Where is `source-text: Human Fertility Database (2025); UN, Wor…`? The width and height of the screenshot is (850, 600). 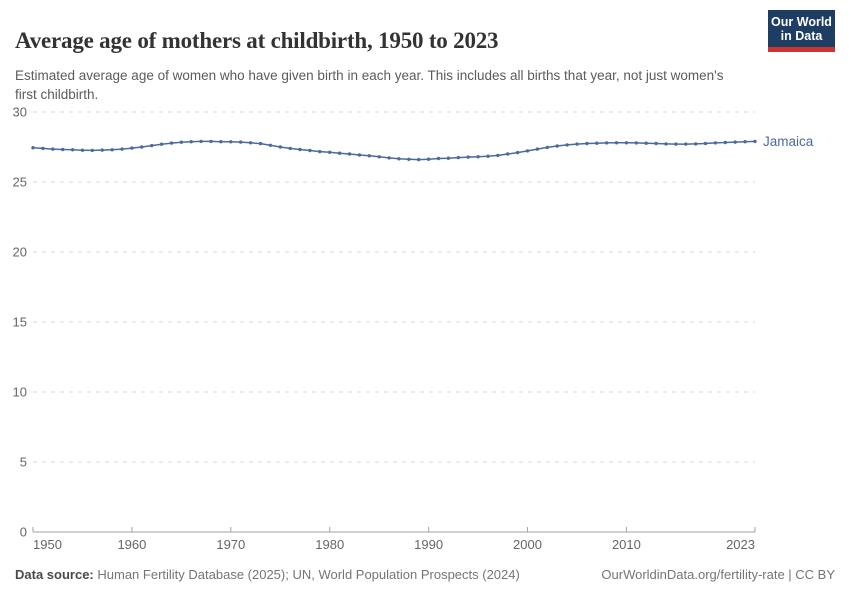 source-text: Human Fertility Database (2025); UN, Wor… is located at coordinates (308, 574).